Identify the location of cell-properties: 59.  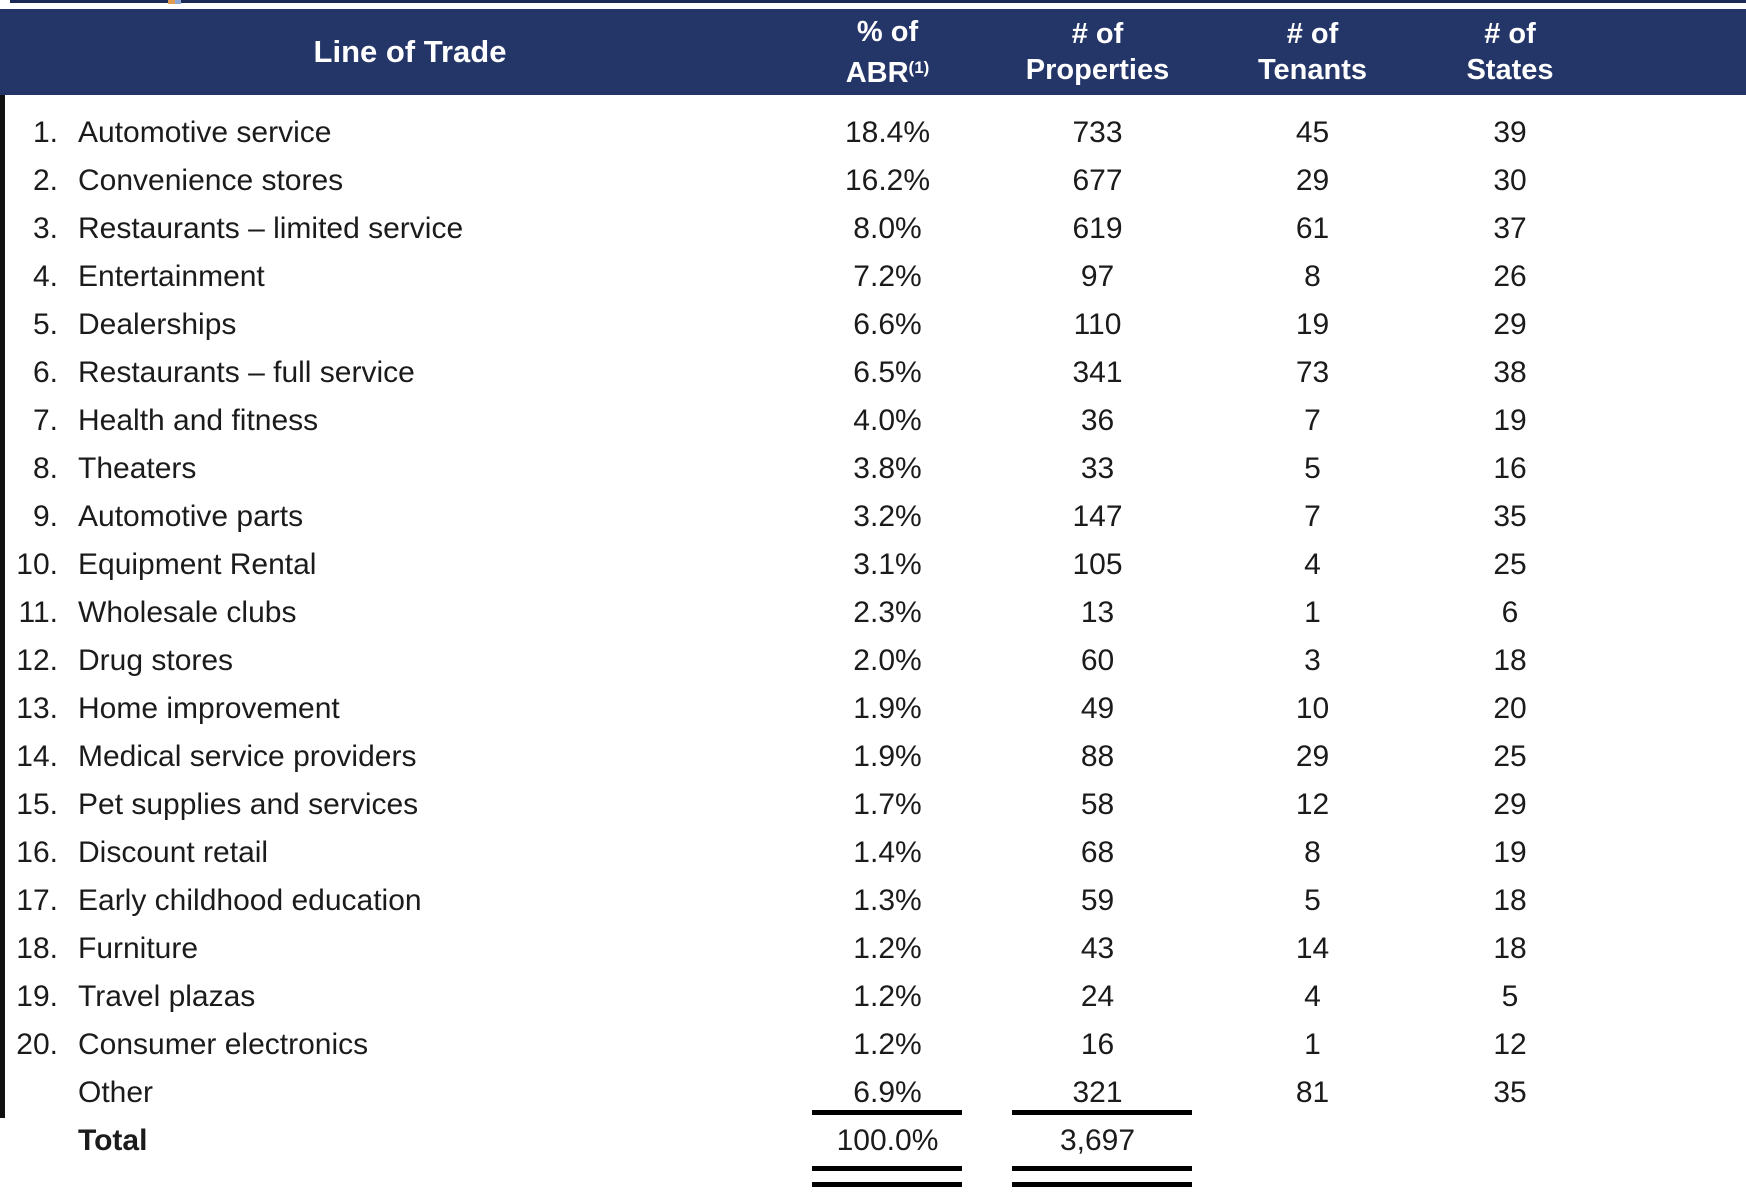
(1097, 900).